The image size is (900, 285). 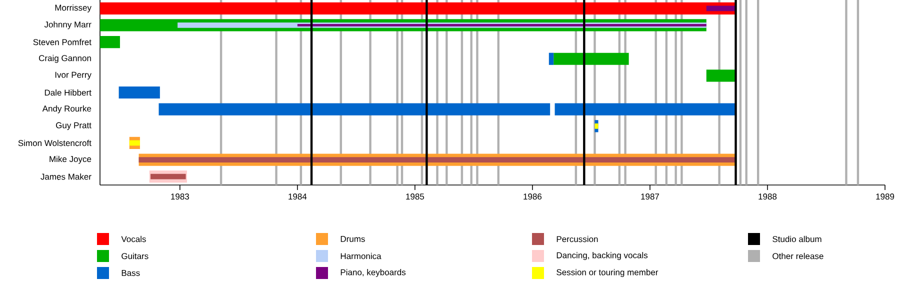 I want to click on legend-label: Piano, keyboards, so click(x=373, y=273).